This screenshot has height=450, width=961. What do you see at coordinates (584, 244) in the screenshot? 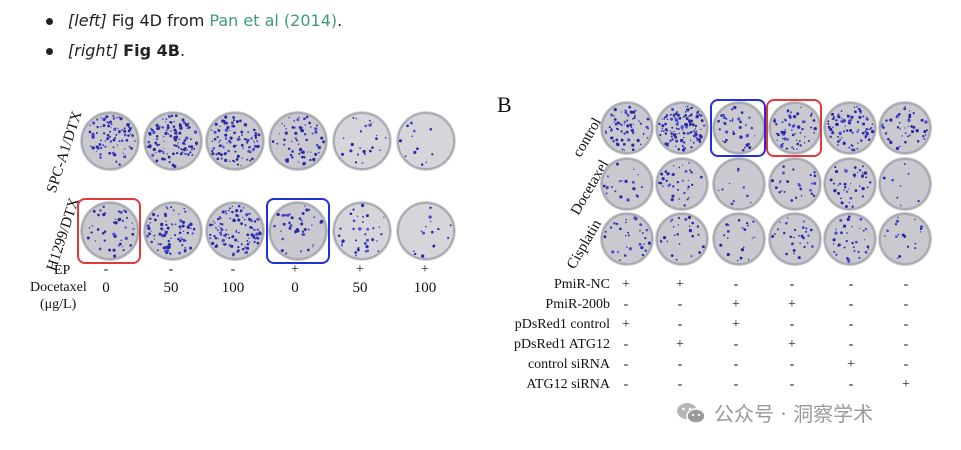
I see `row-label-cisplatin: Cisplatin` at bounding box center [584, 244].